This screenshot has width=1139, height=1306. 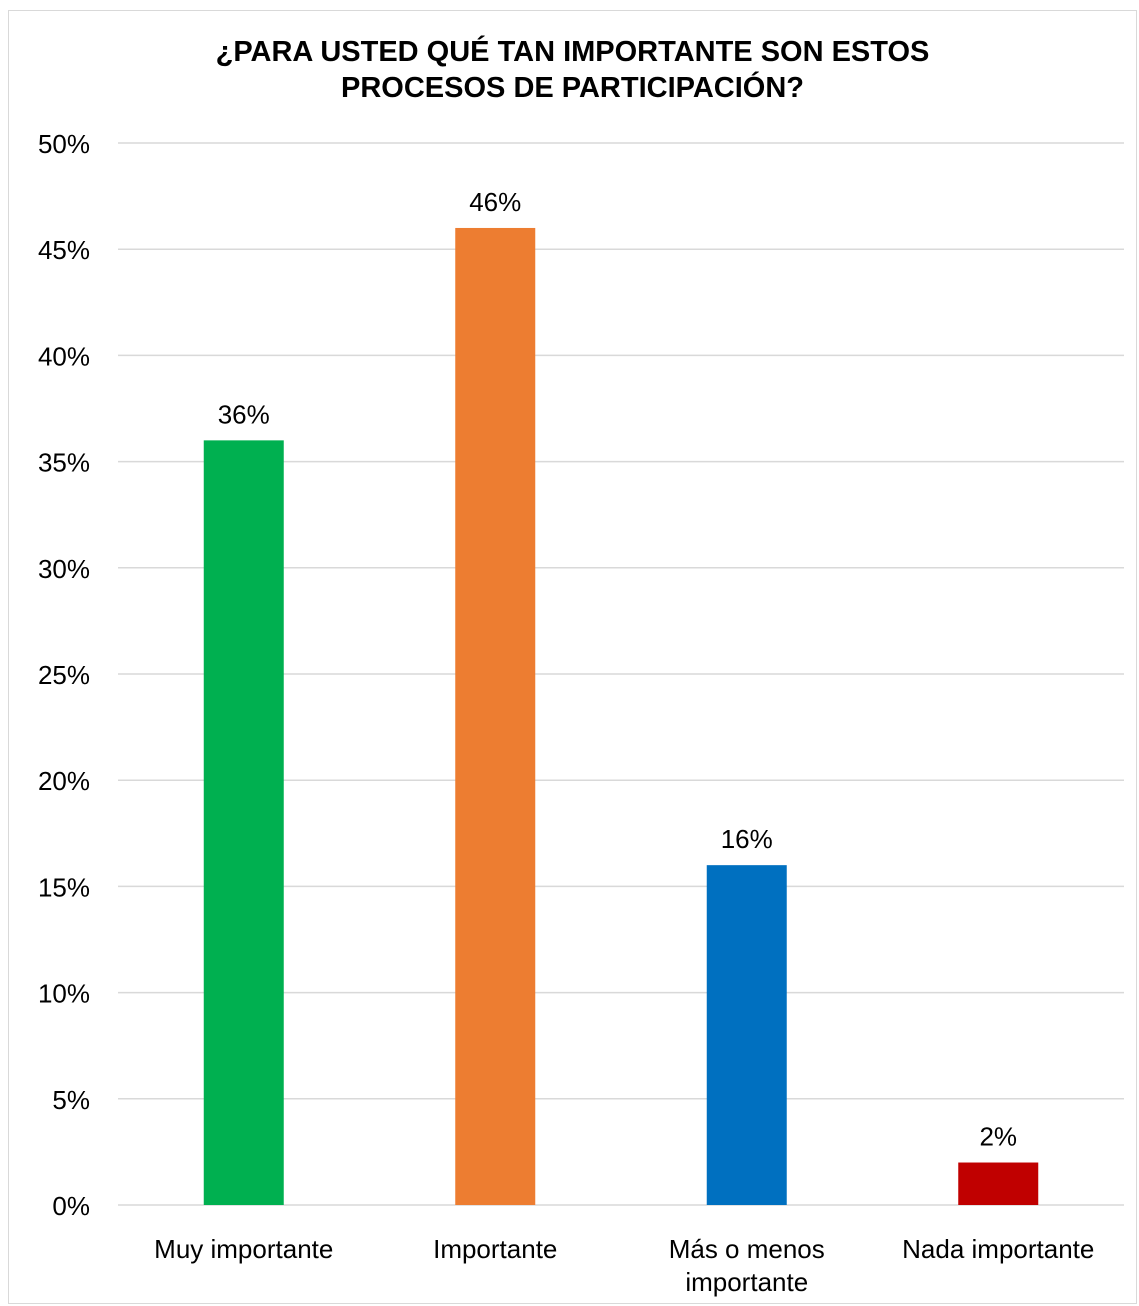 What do you see at coordinates (244, 414) in the screenshot?
I see `data-label: 36%` at bounding box center [244, 414].